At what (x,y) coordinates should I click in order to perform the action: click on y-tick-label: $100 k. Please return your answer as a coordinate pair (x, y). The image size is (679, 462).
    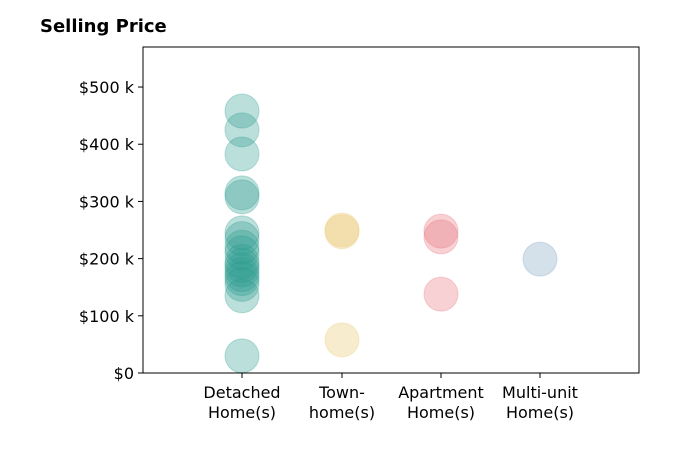
    Looking at the image, I should click on (107, 316).